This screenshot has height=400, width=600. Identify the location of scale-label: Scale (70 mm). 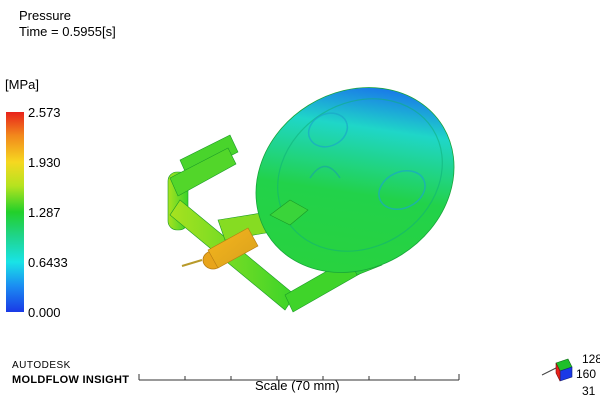
(297, 385).